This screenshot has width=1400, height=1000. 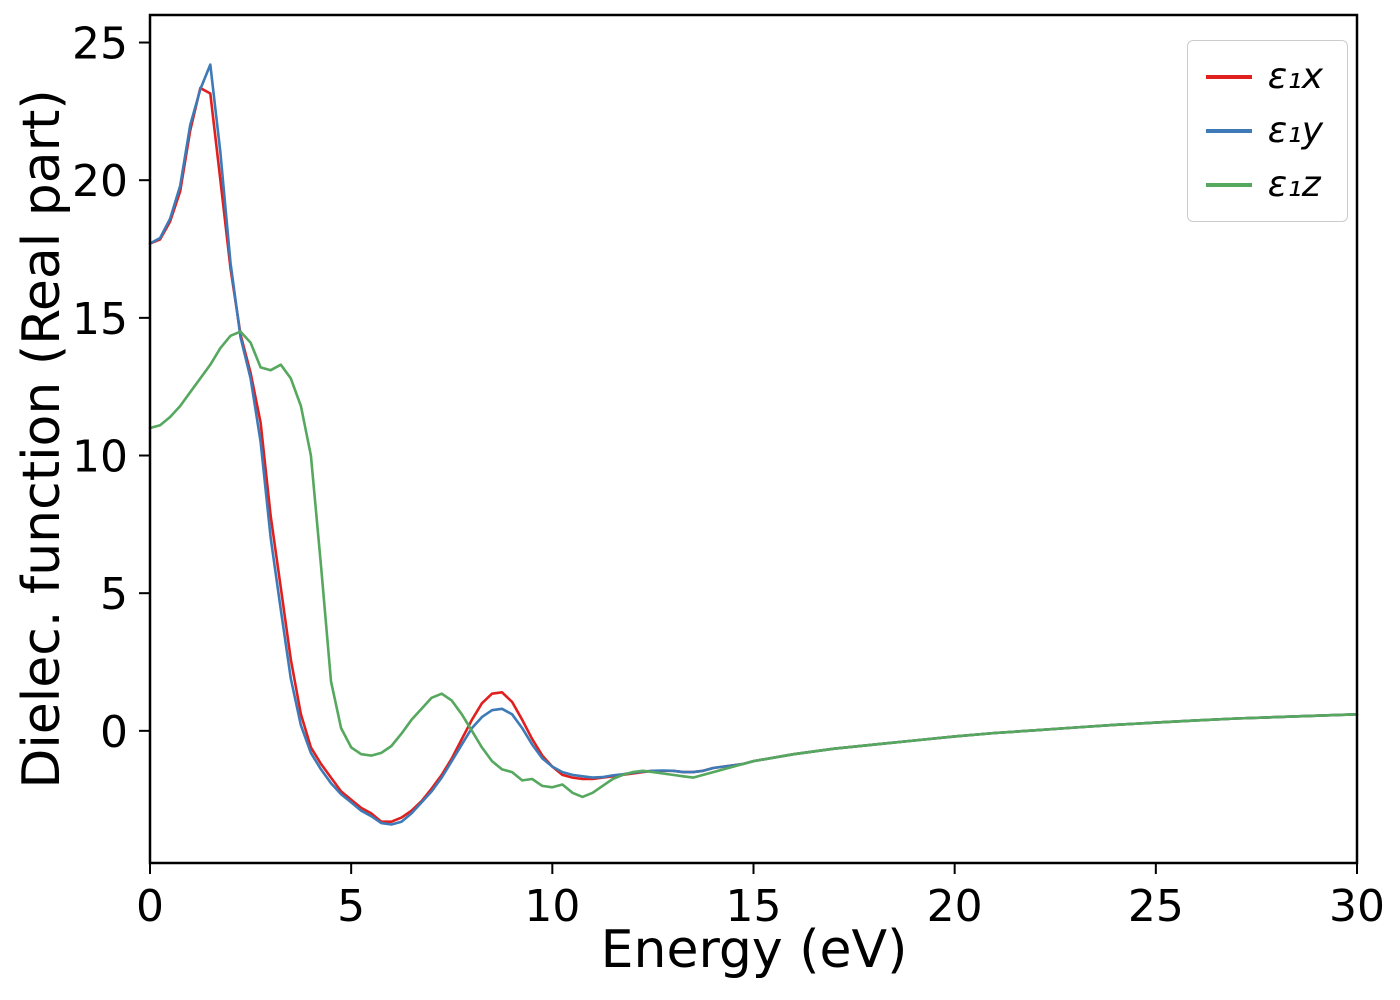 I want to click on legend-item: ε₁y, so click(x=1264, y=130).